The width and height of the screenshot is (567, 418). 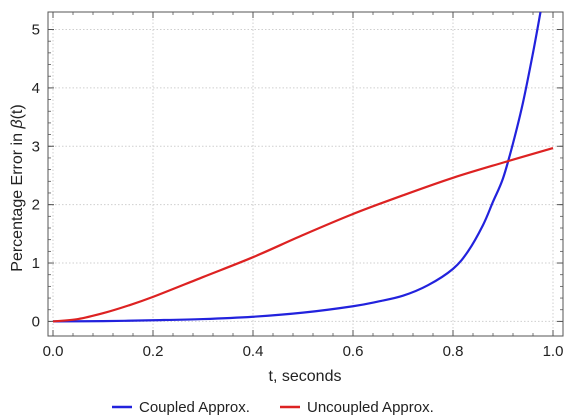 I want to click on y-axis-label-symbol: β, so click(x=17, y=124).